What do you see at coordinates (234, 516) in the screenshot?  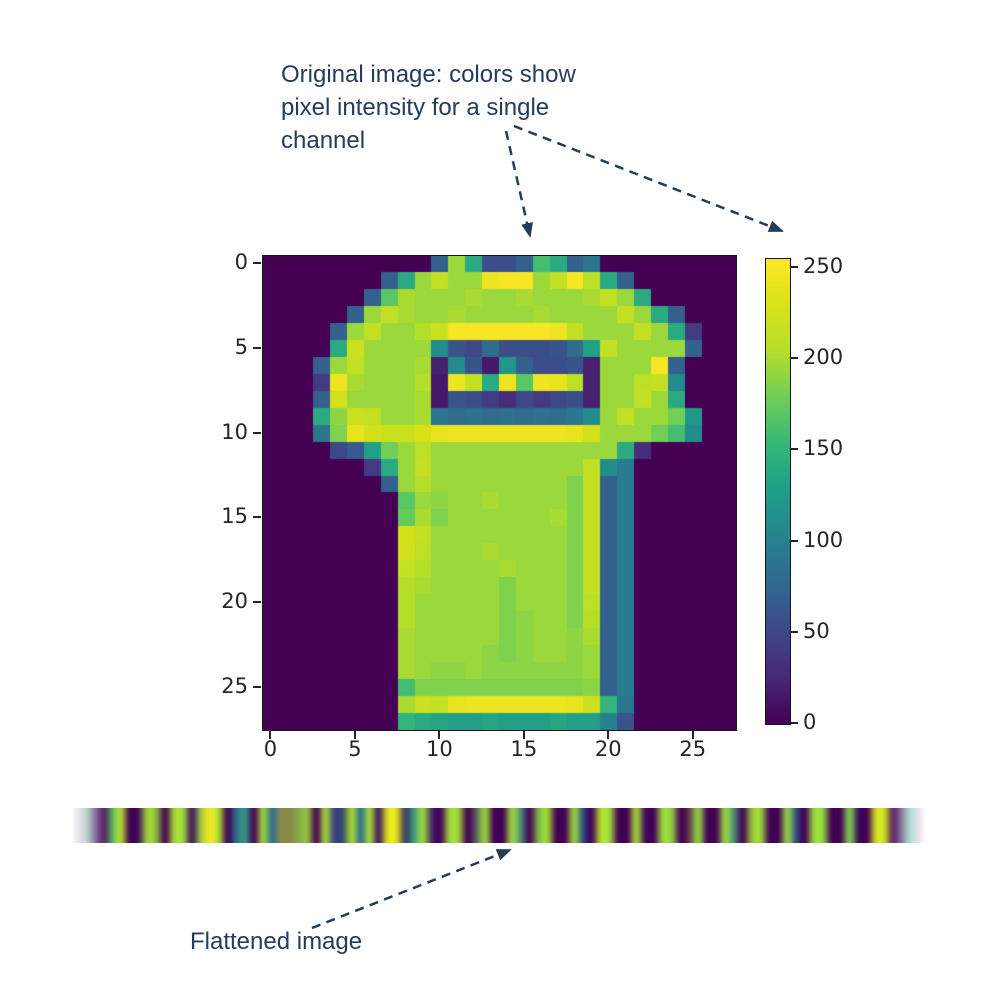 I see `y-tick-label: 15` at bounding box center [234, 516].